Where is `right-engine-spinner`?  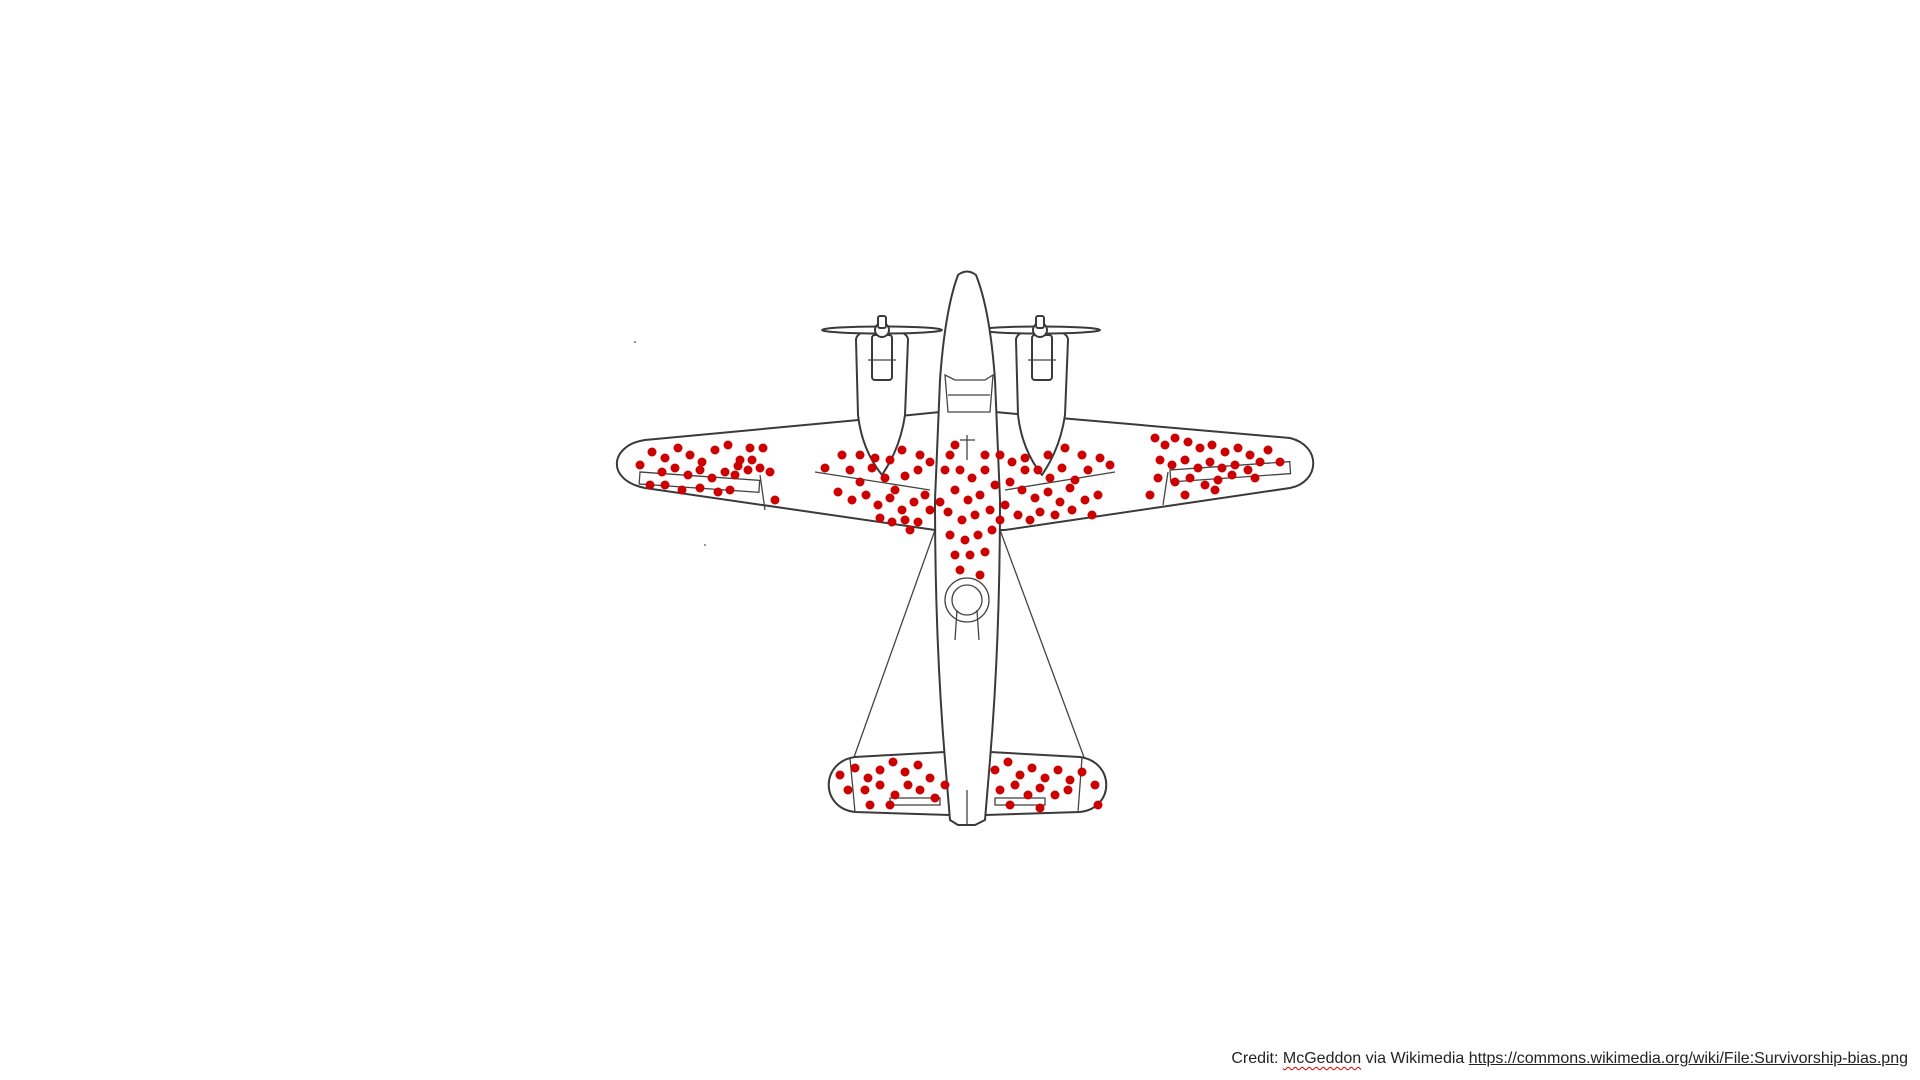 right-engine-spinner is located at coordinates (1042, 357).